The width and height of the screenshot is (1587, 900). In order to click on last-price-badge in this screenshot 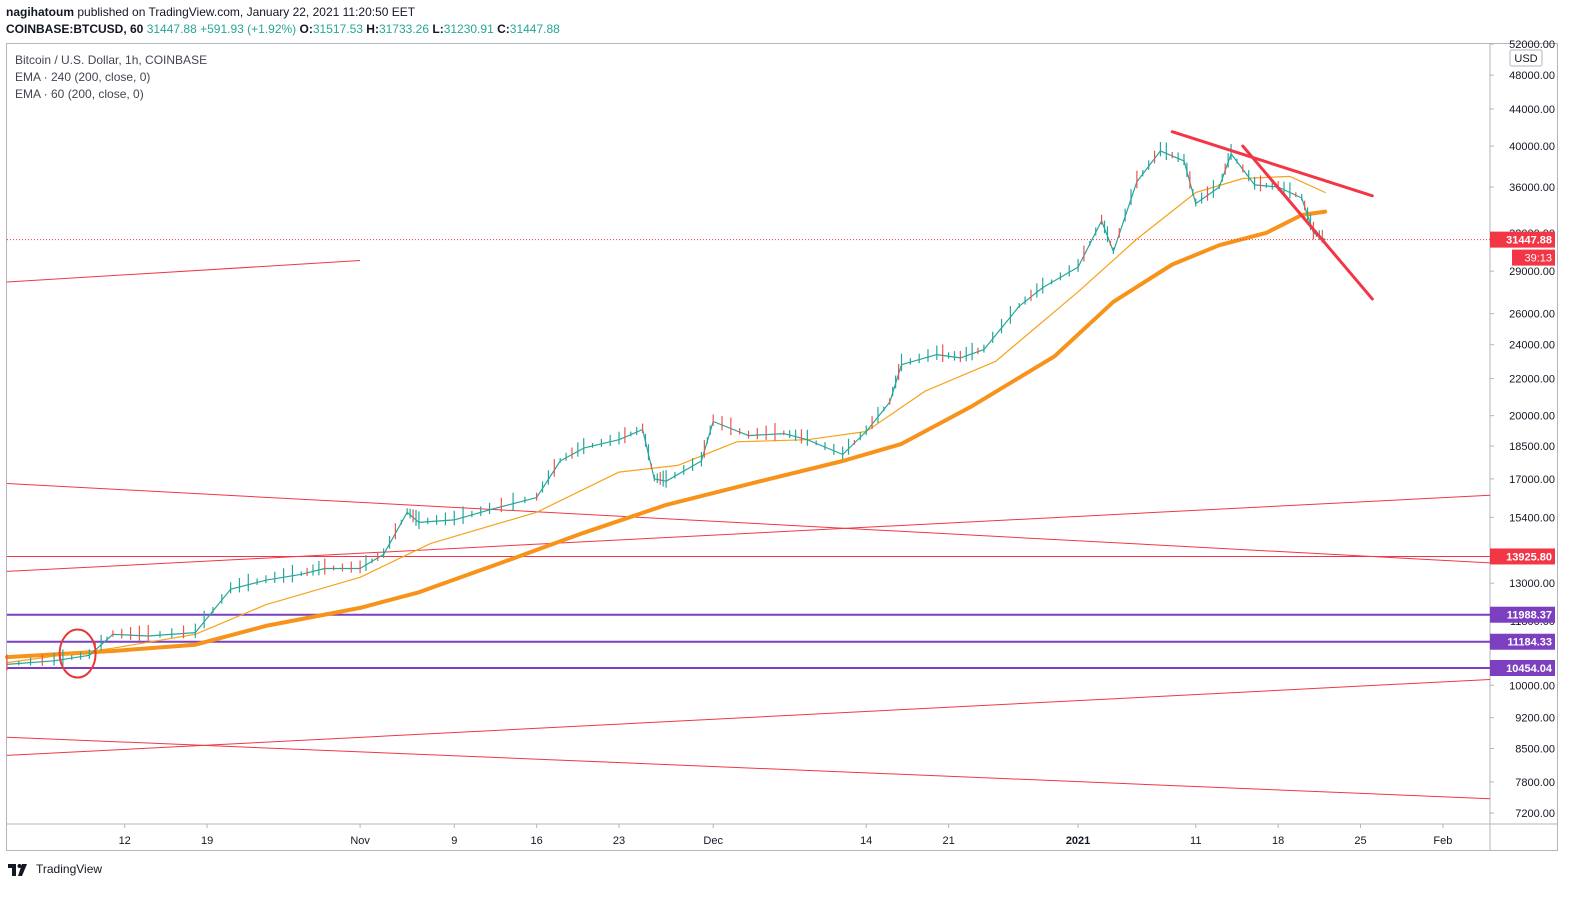, I will do `click(1522, 239)`.